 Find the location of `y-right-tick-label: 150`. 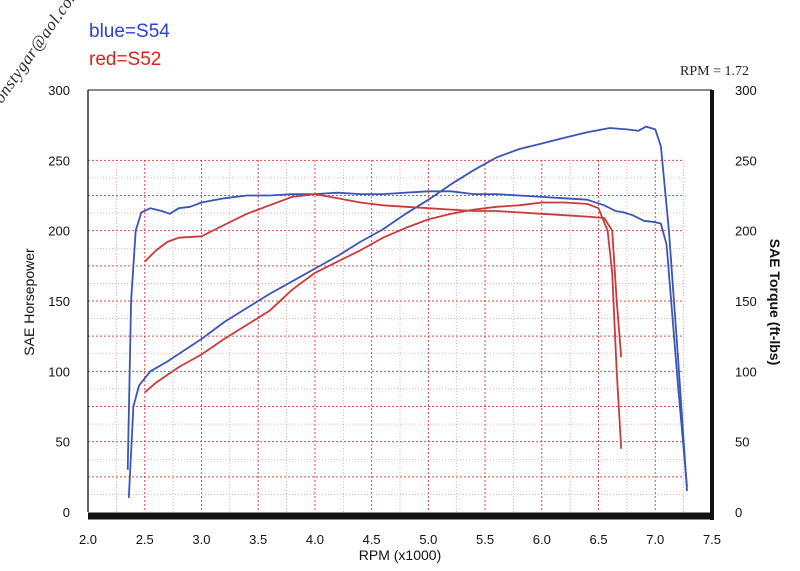

y-right-tick-label: 150 is located at coordinates (746, 301).